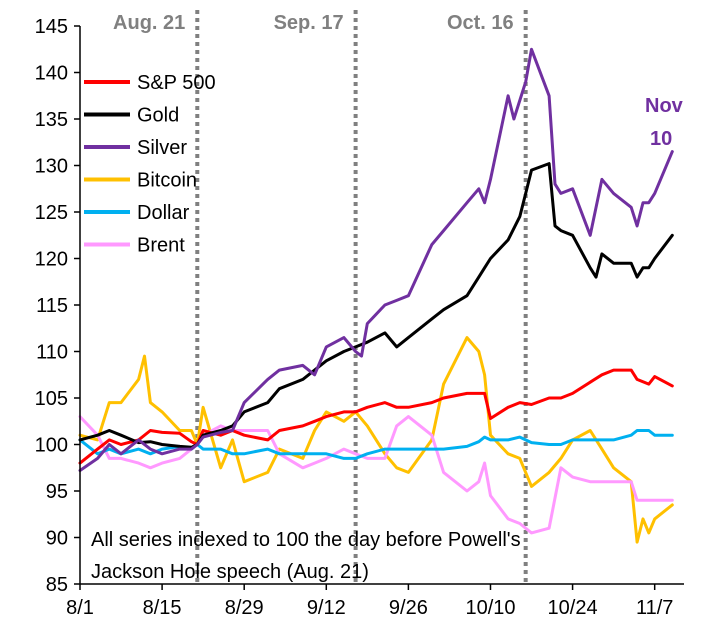  Describe the element at coordinates (51, 260) in the screenshot. I see `y-tick-label: 120` at that location.